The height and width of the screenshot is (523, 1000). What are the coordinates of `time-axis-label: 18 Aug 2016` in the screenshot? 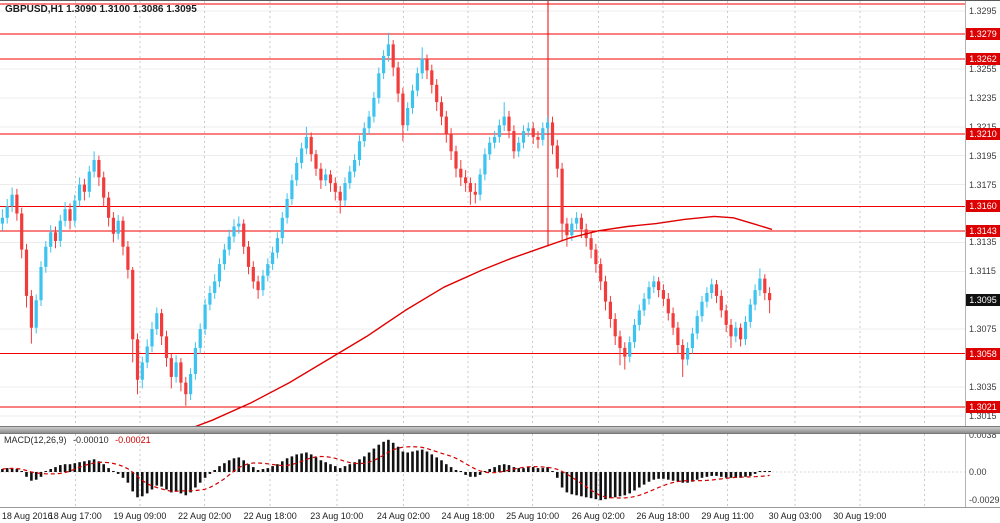 It's located at (27, 516).